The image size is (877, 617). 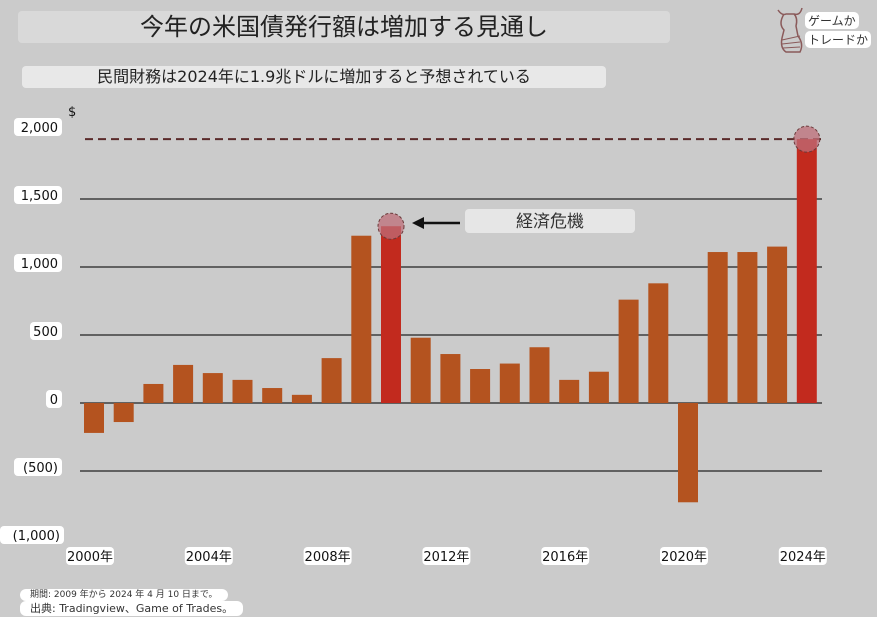 What do you see at coordinates (391, 314) in the screenshot?
I see `bar-2010` at bounding box center [391, 314].